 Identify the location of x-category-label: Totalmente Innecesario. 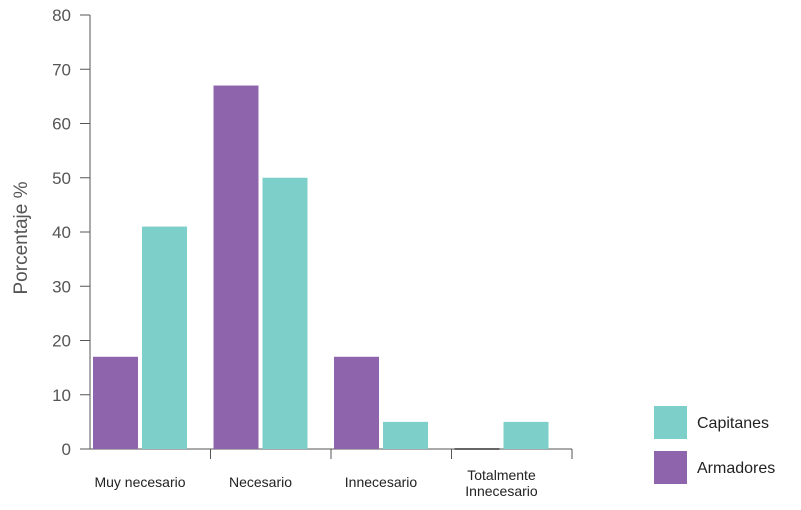
(501, 483).